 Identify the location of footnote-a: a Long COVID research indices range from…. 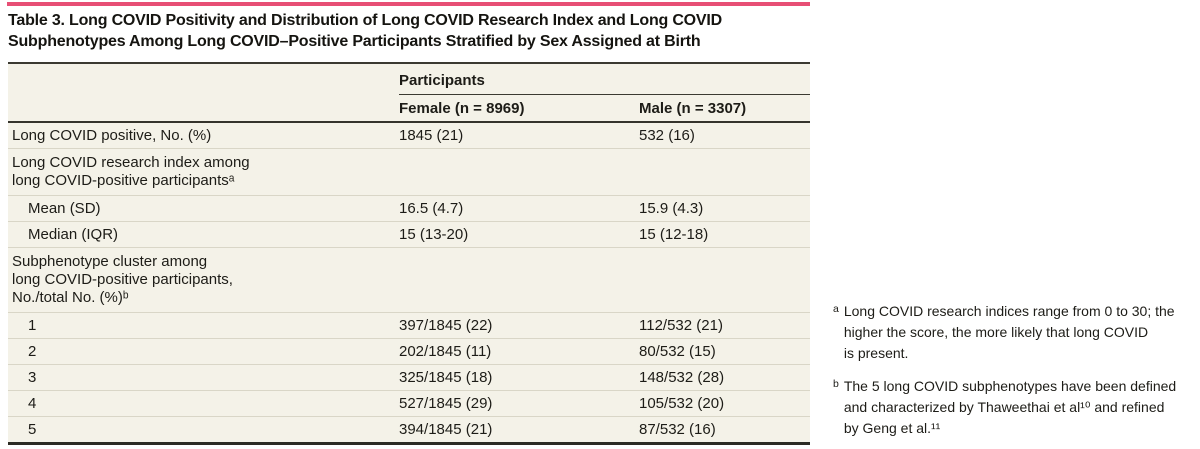
(1015, 332).